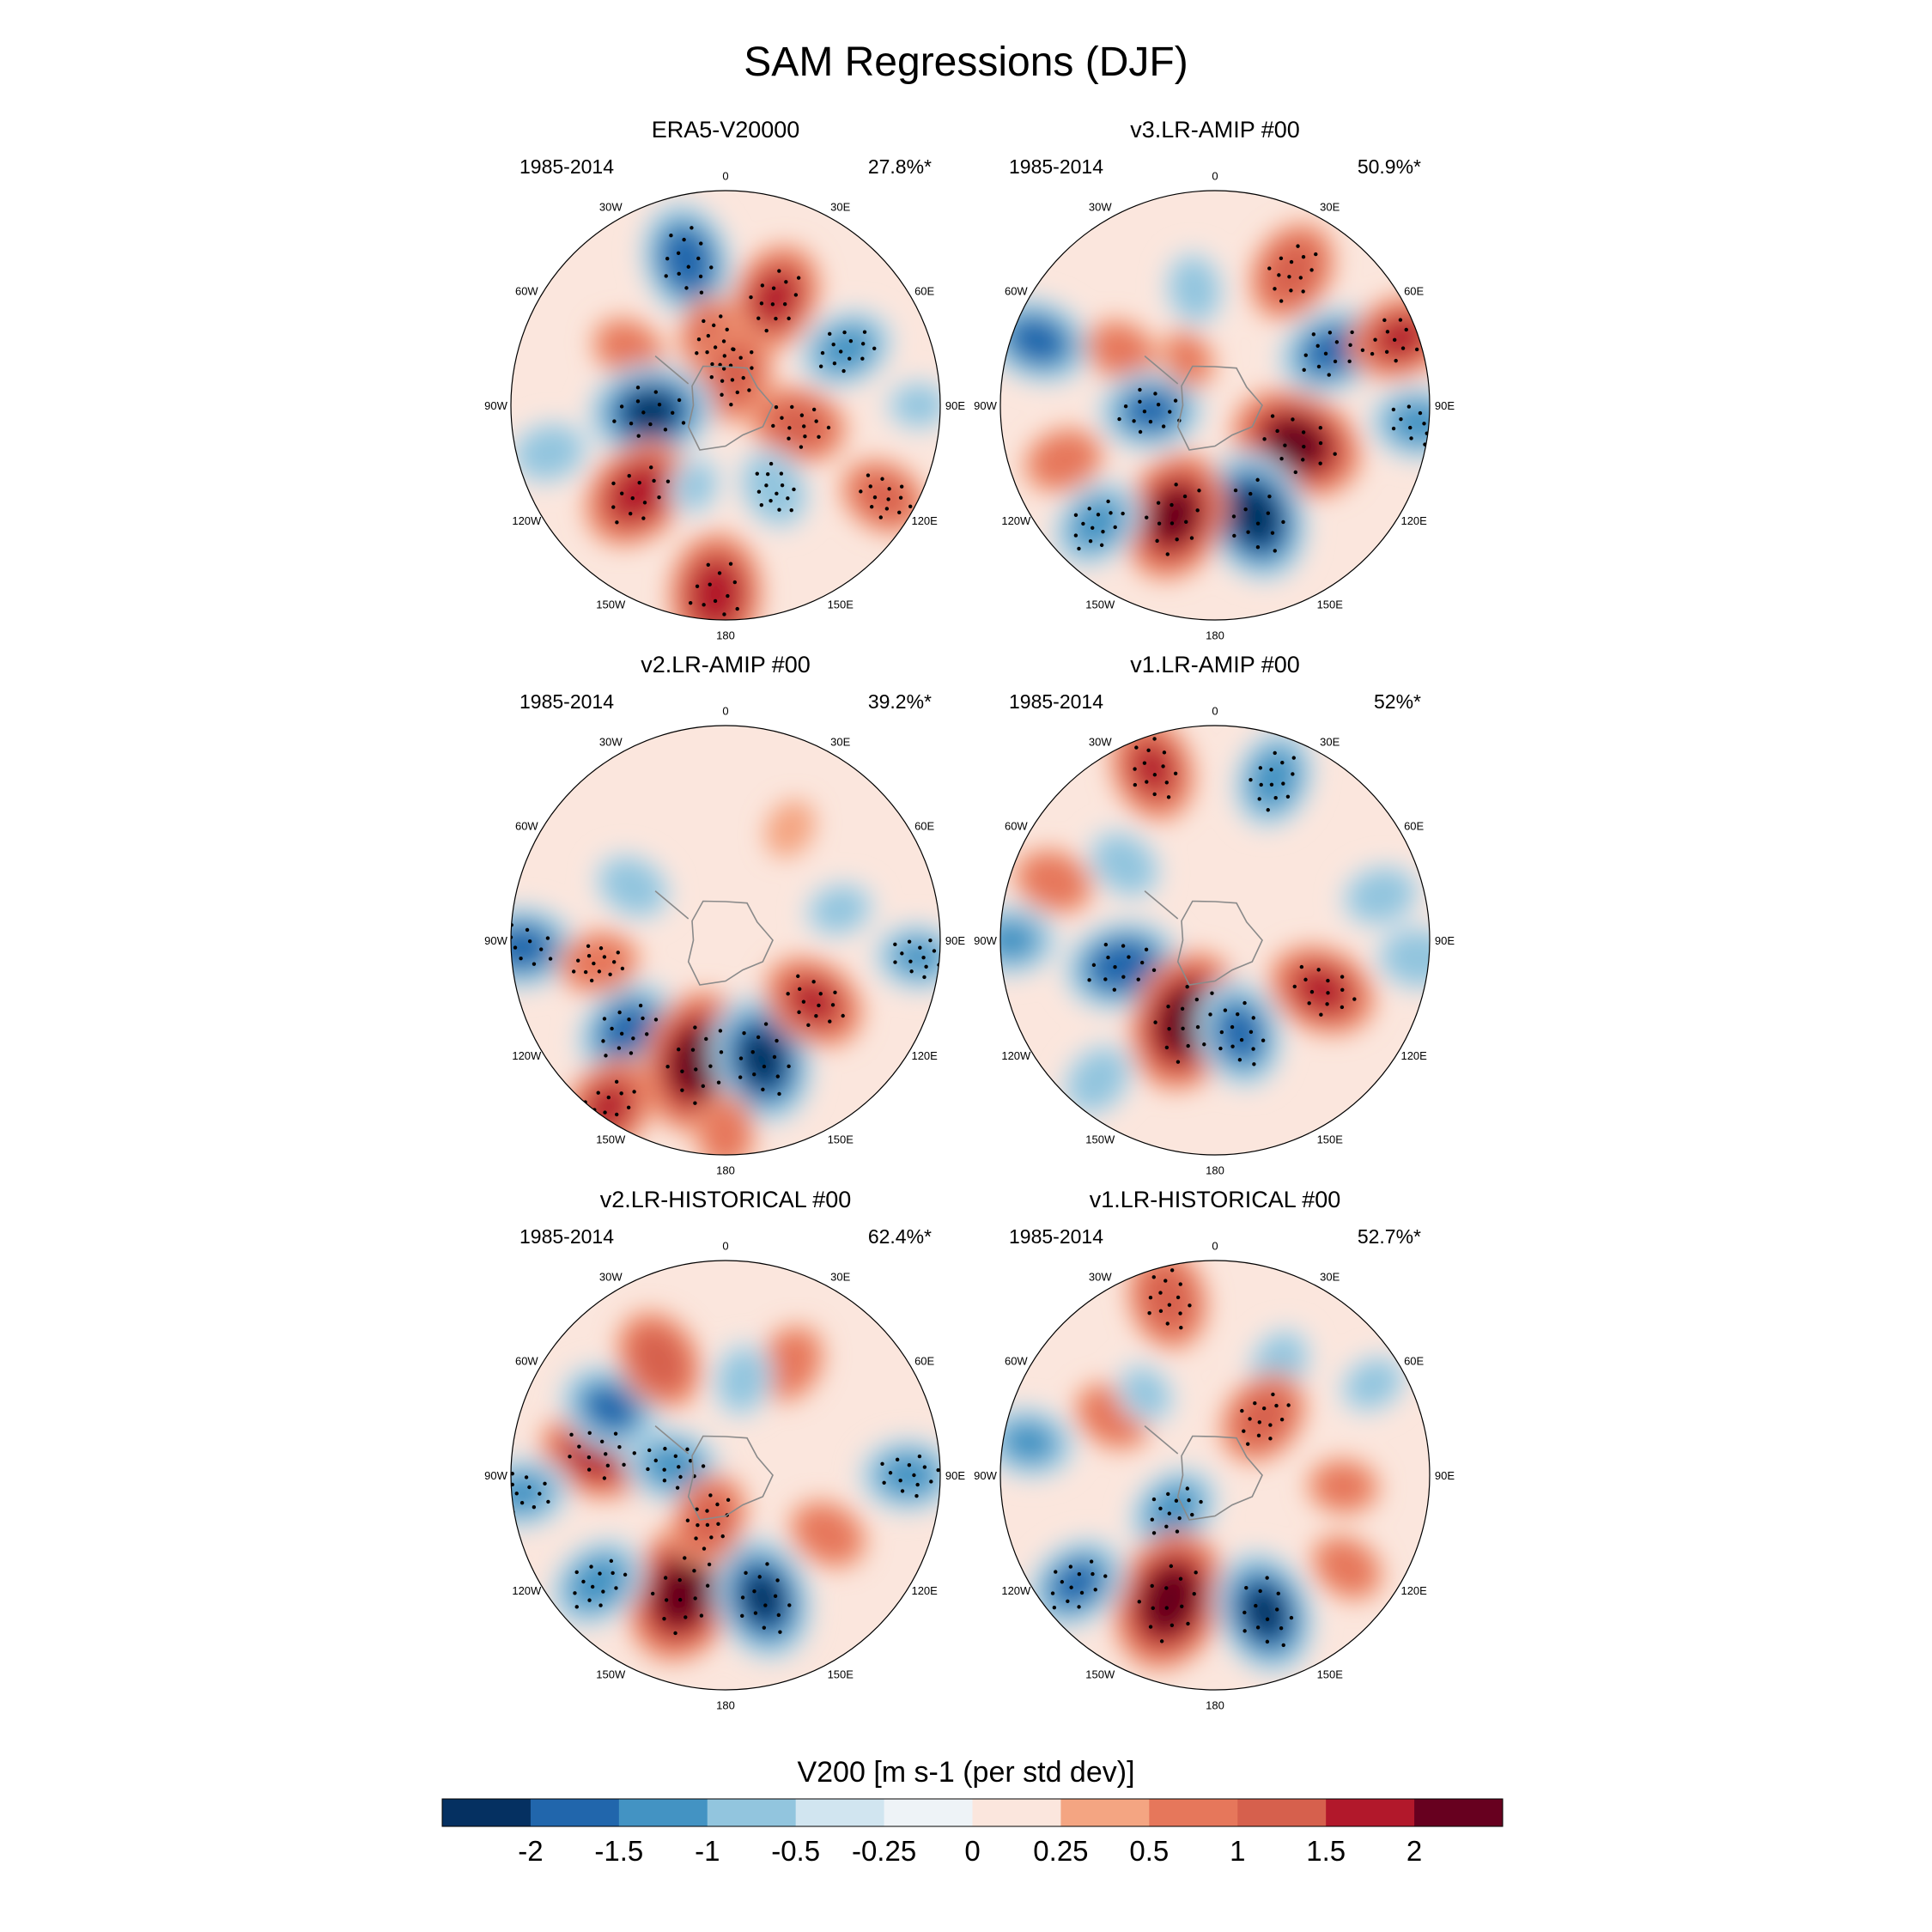  I want to click on longitude-label: 60W, so click(526, 825).